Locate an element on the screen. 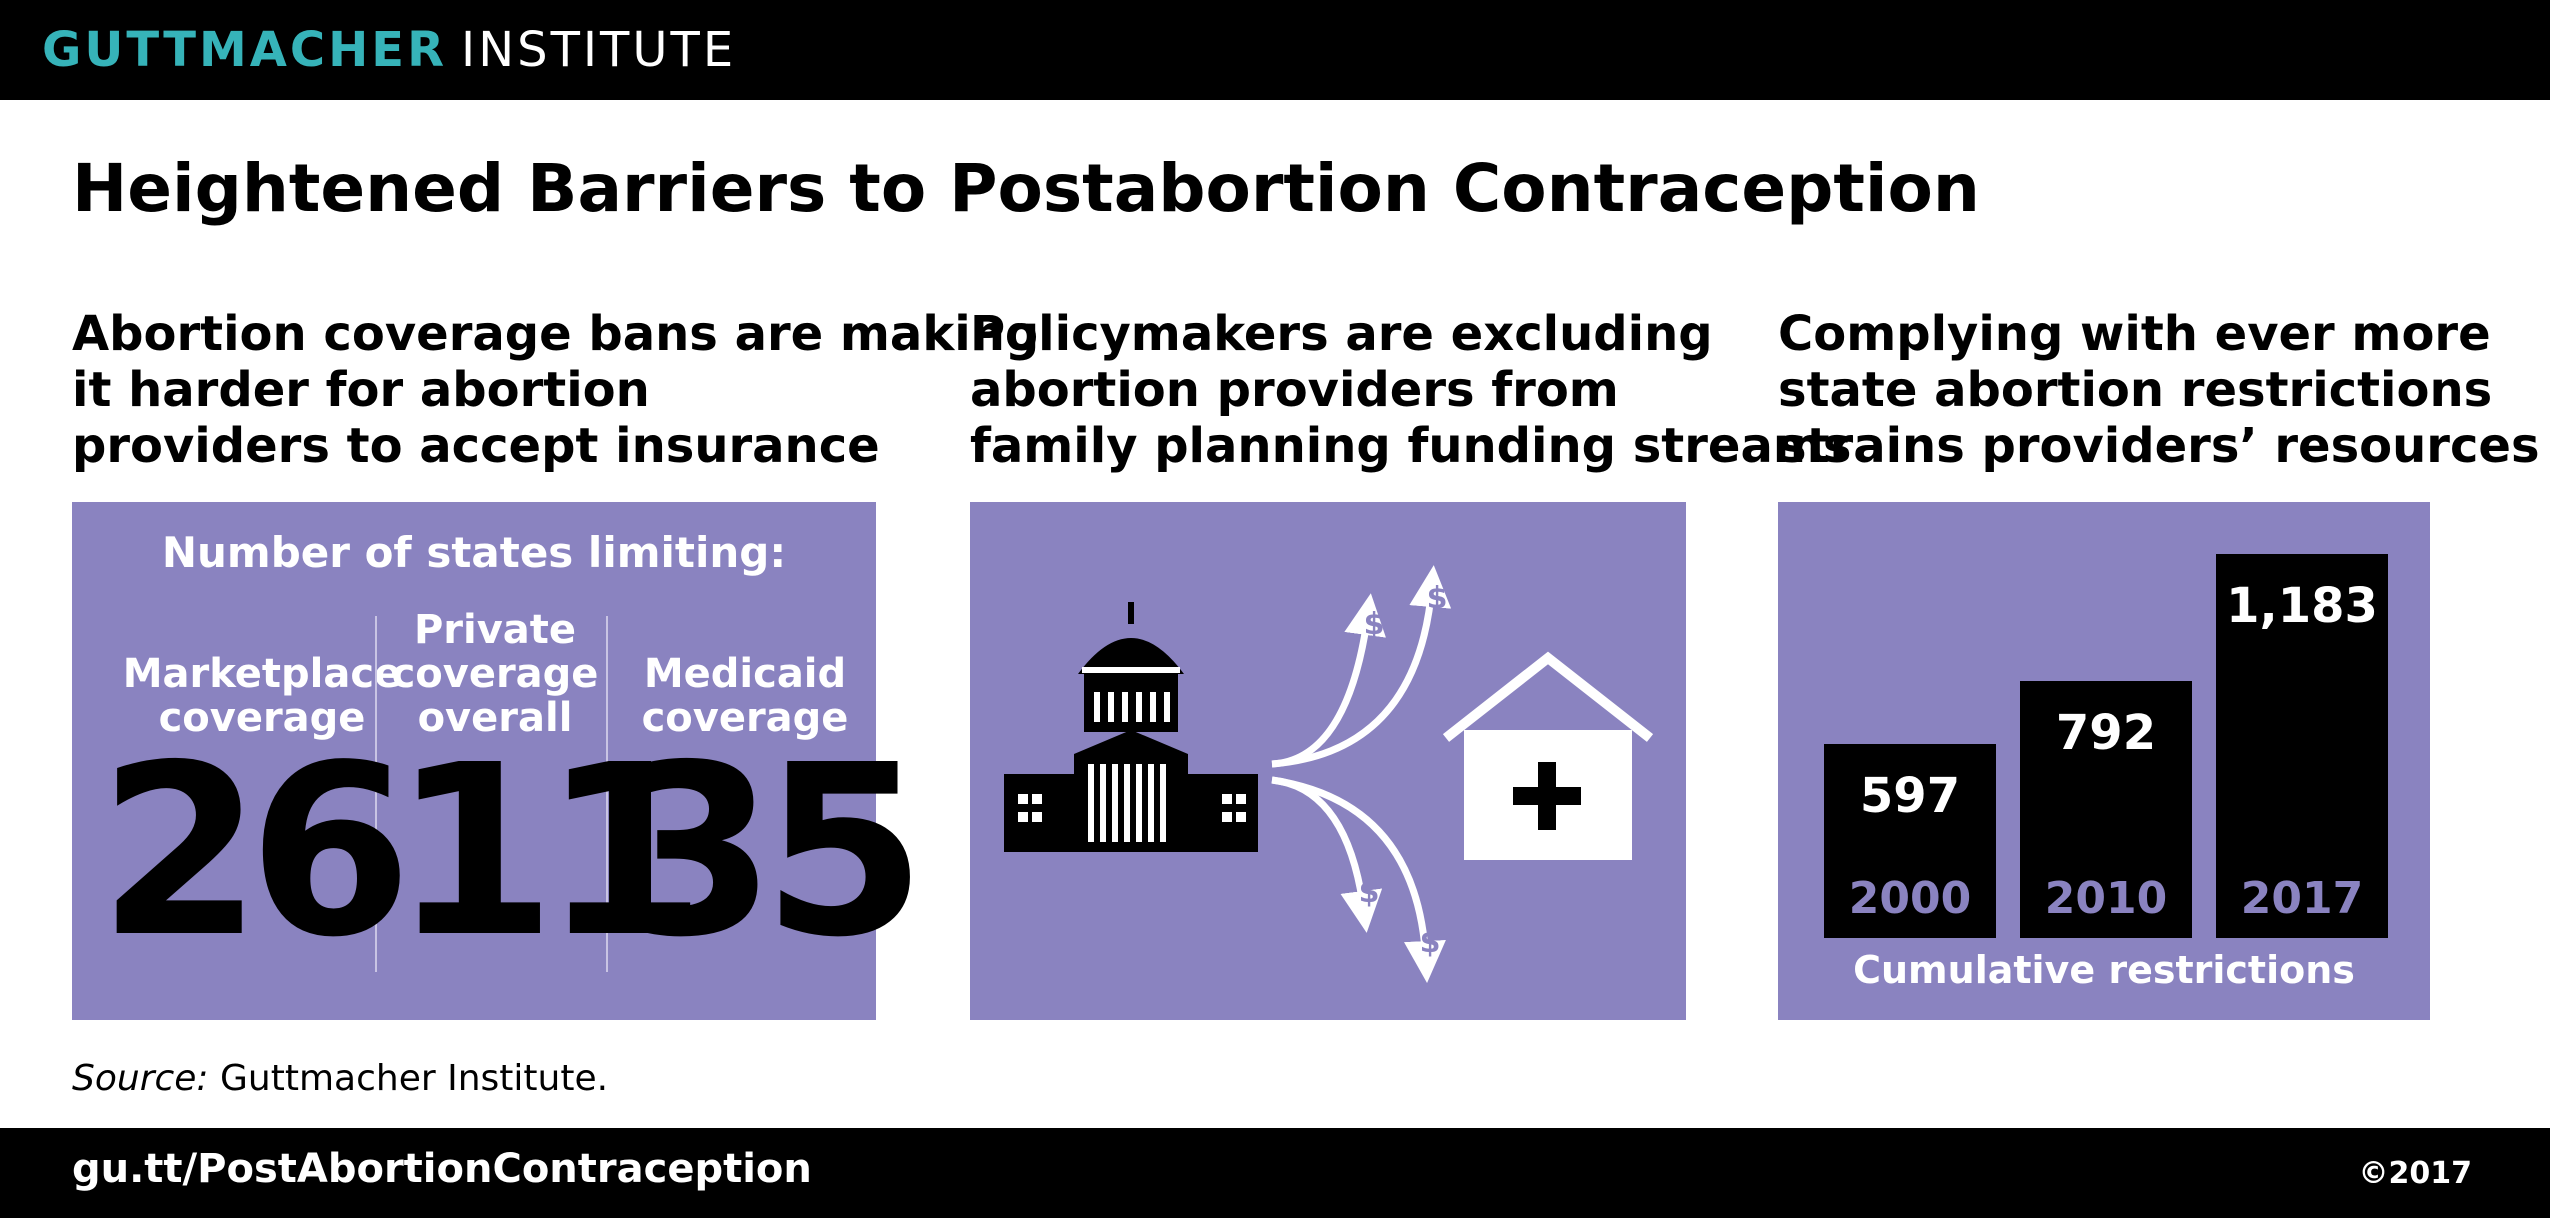 The height and width of the screenshot is (1218, 2550). bar-2010: 792 2010 is located at coordinates (2106, 809).